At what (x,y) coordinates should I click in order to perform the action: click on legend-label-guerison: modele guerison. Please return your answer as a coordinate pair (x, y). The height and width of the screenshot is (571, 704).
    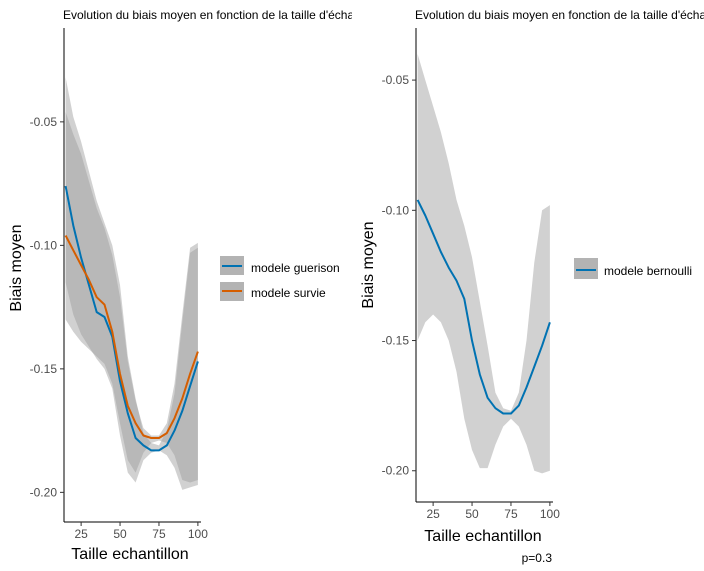
    Looking at the image, I should click on (295, 268).